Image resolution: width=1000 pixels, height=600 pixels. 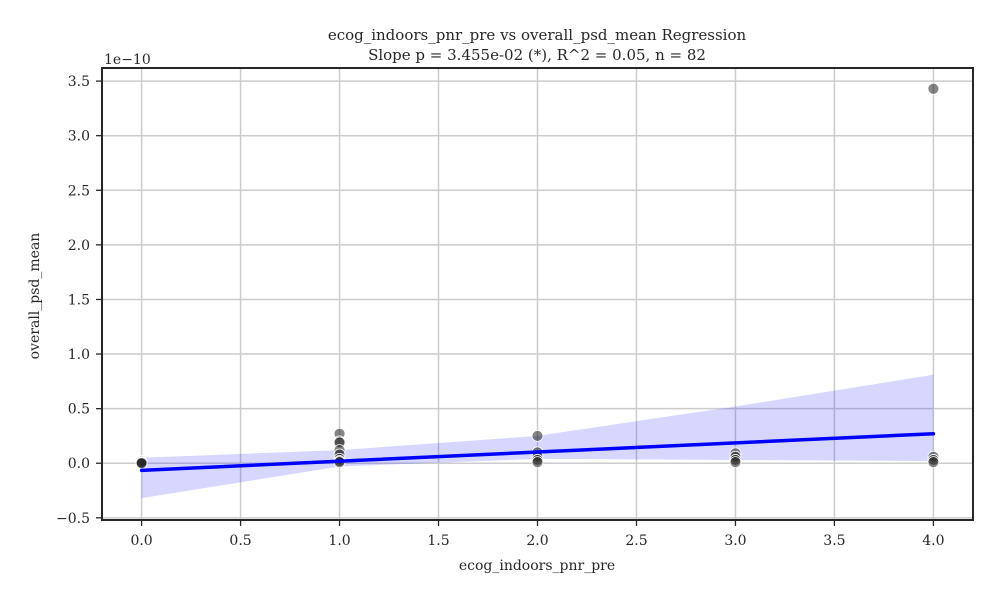 I want to click on x-tick-label: 2.5, so click(x=636, y=541).